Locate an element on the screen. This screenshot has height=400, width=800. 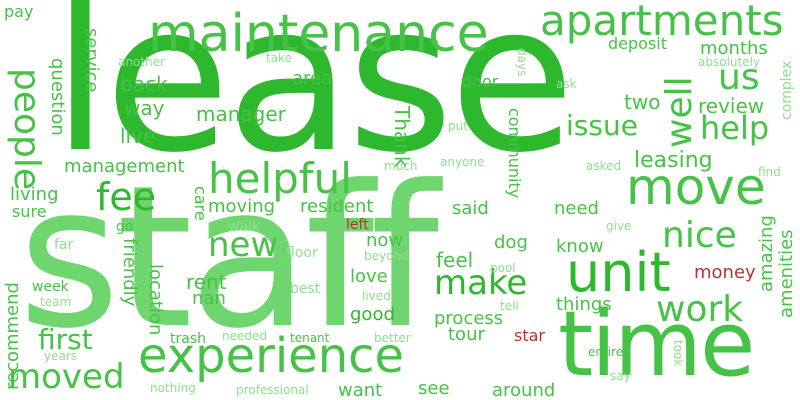
word-people: people is located at coordinates (26, 129).